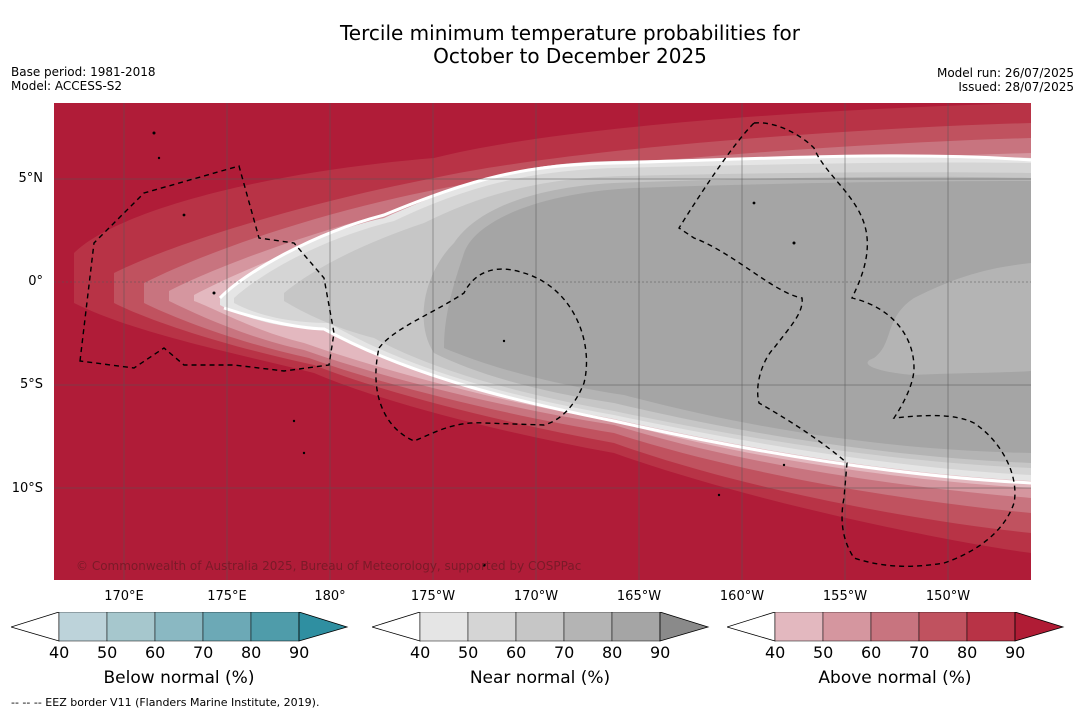  I want to click on model-run: Model run: 26/07/2025, so click(1005, 73).